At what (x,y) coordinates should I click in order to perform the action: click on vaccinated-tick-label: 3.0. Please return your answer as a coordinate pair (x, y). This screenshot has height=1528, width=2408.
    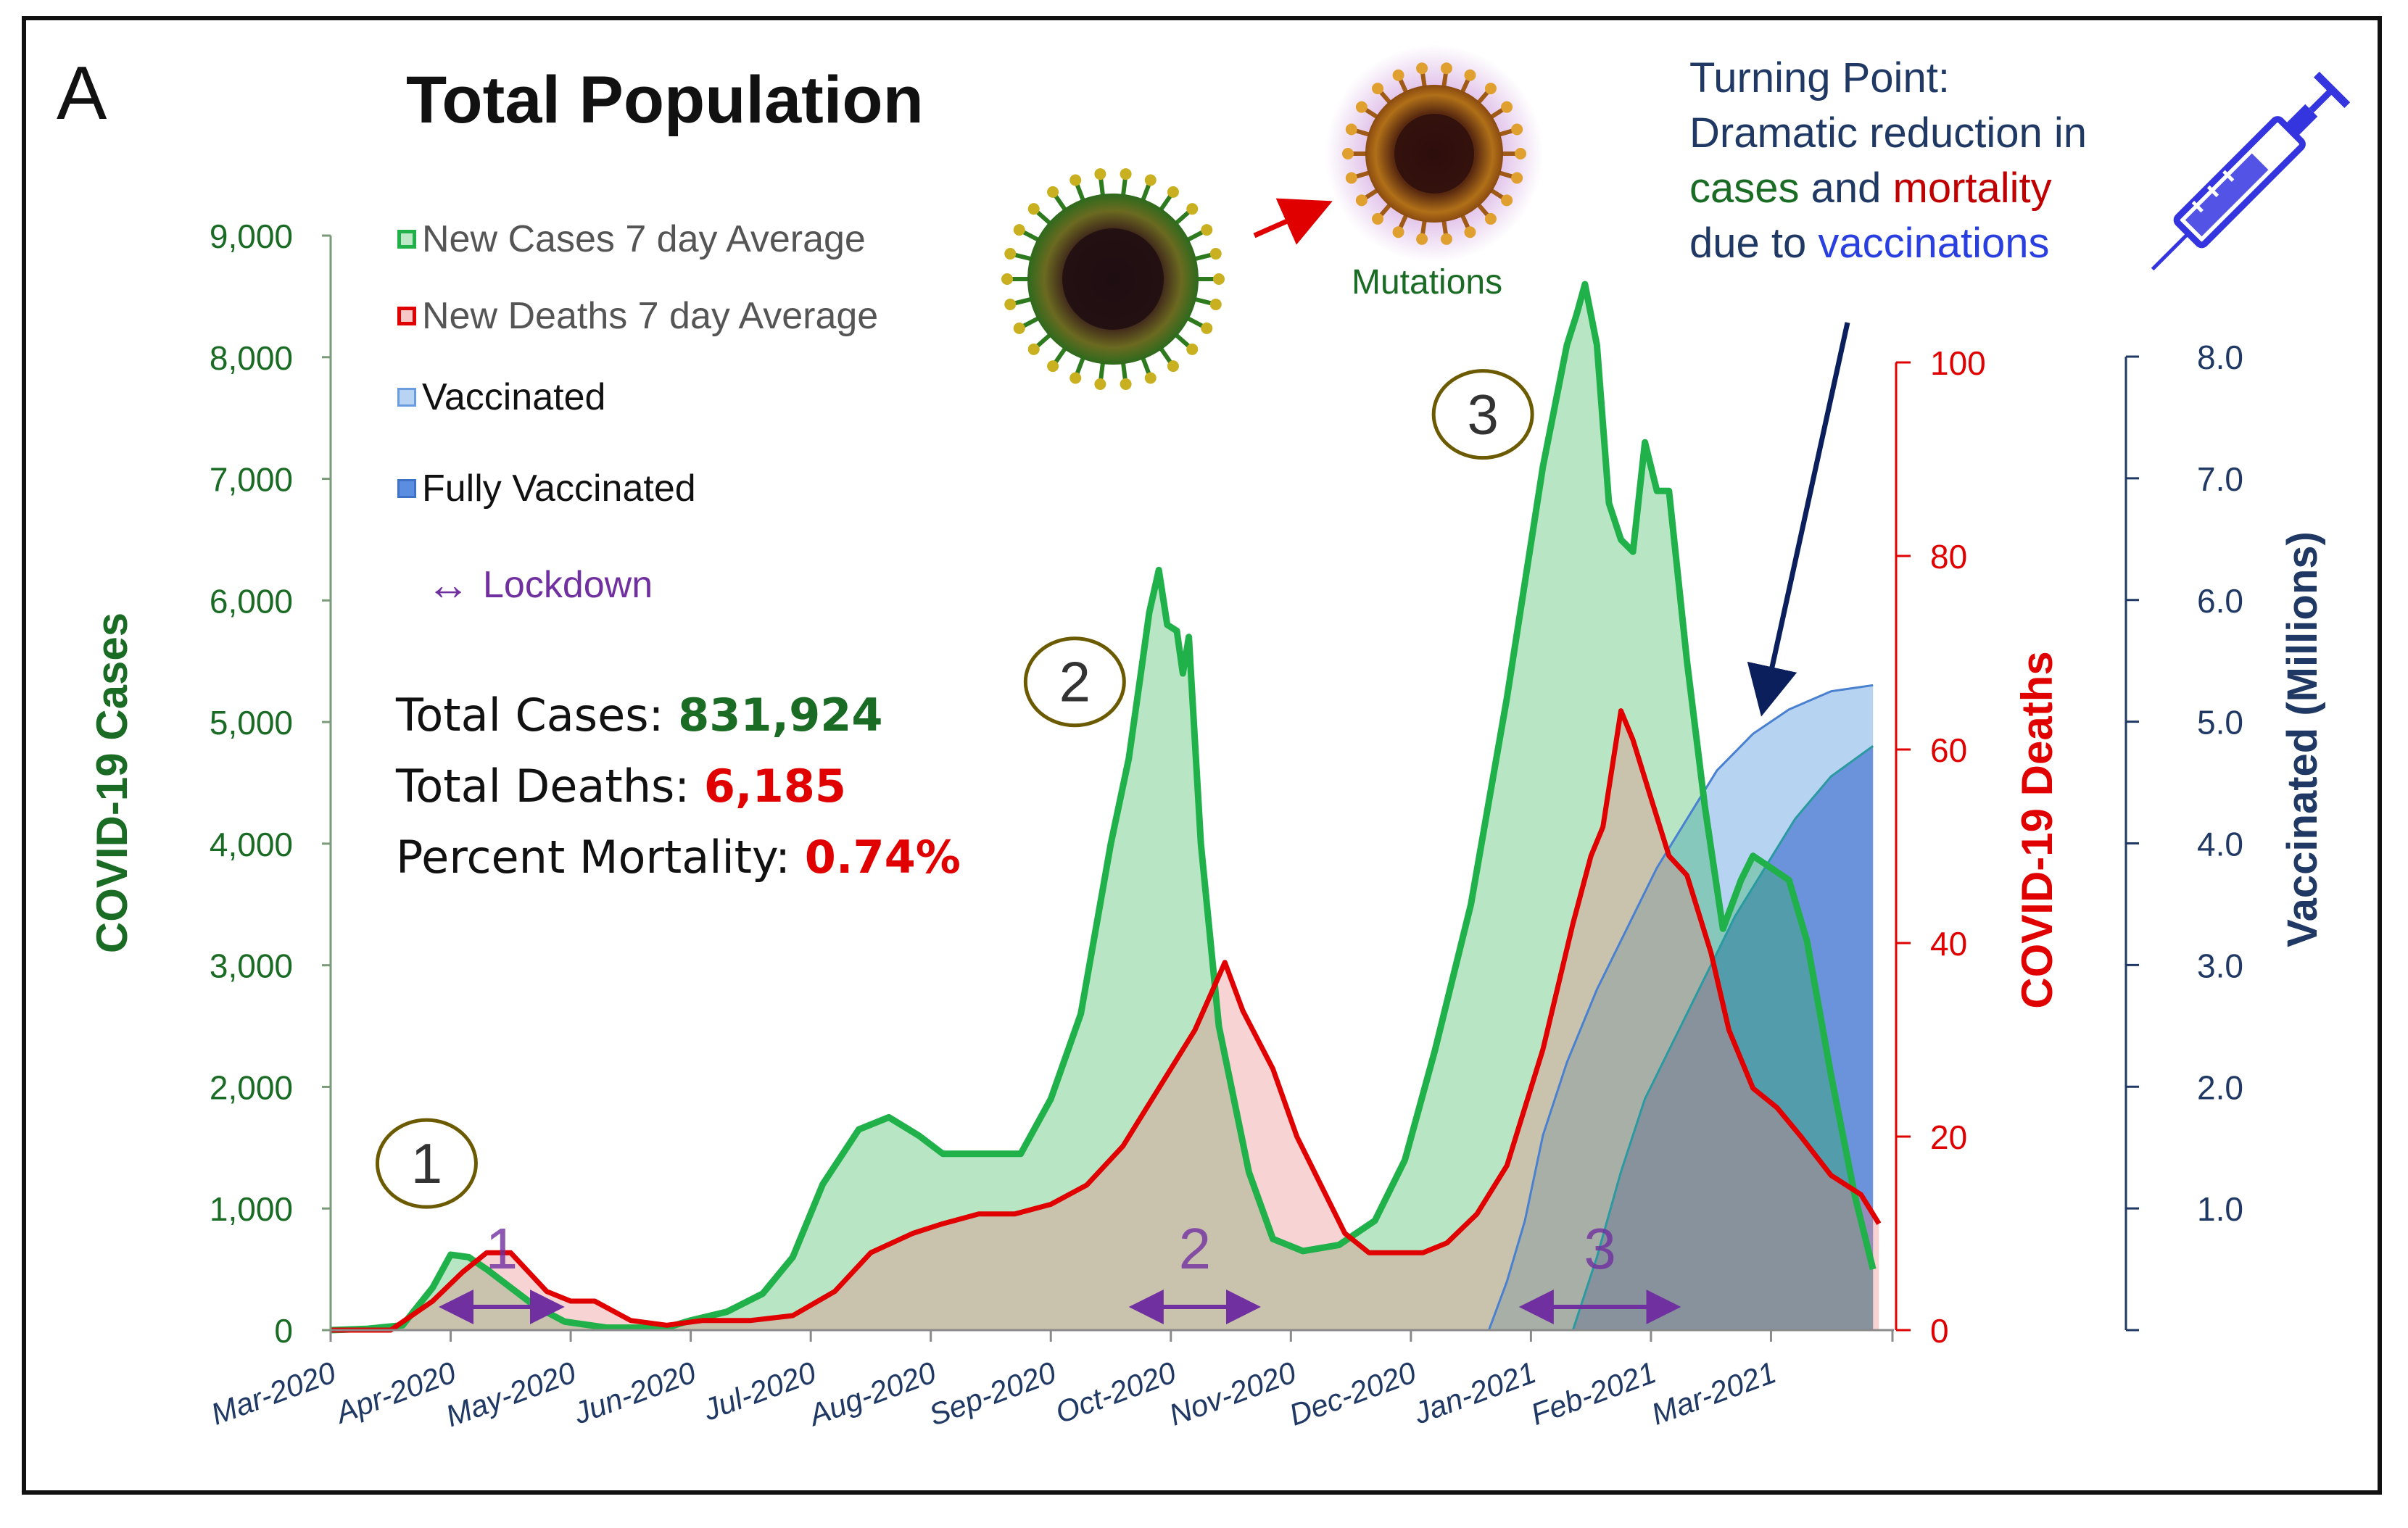
    Looking at the image, I should click on (2220, 965).